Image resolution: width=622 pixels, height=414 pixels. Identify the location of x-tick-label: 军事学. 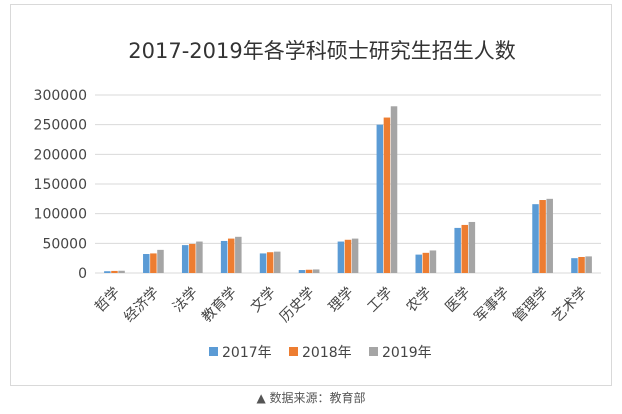
(492, 305).